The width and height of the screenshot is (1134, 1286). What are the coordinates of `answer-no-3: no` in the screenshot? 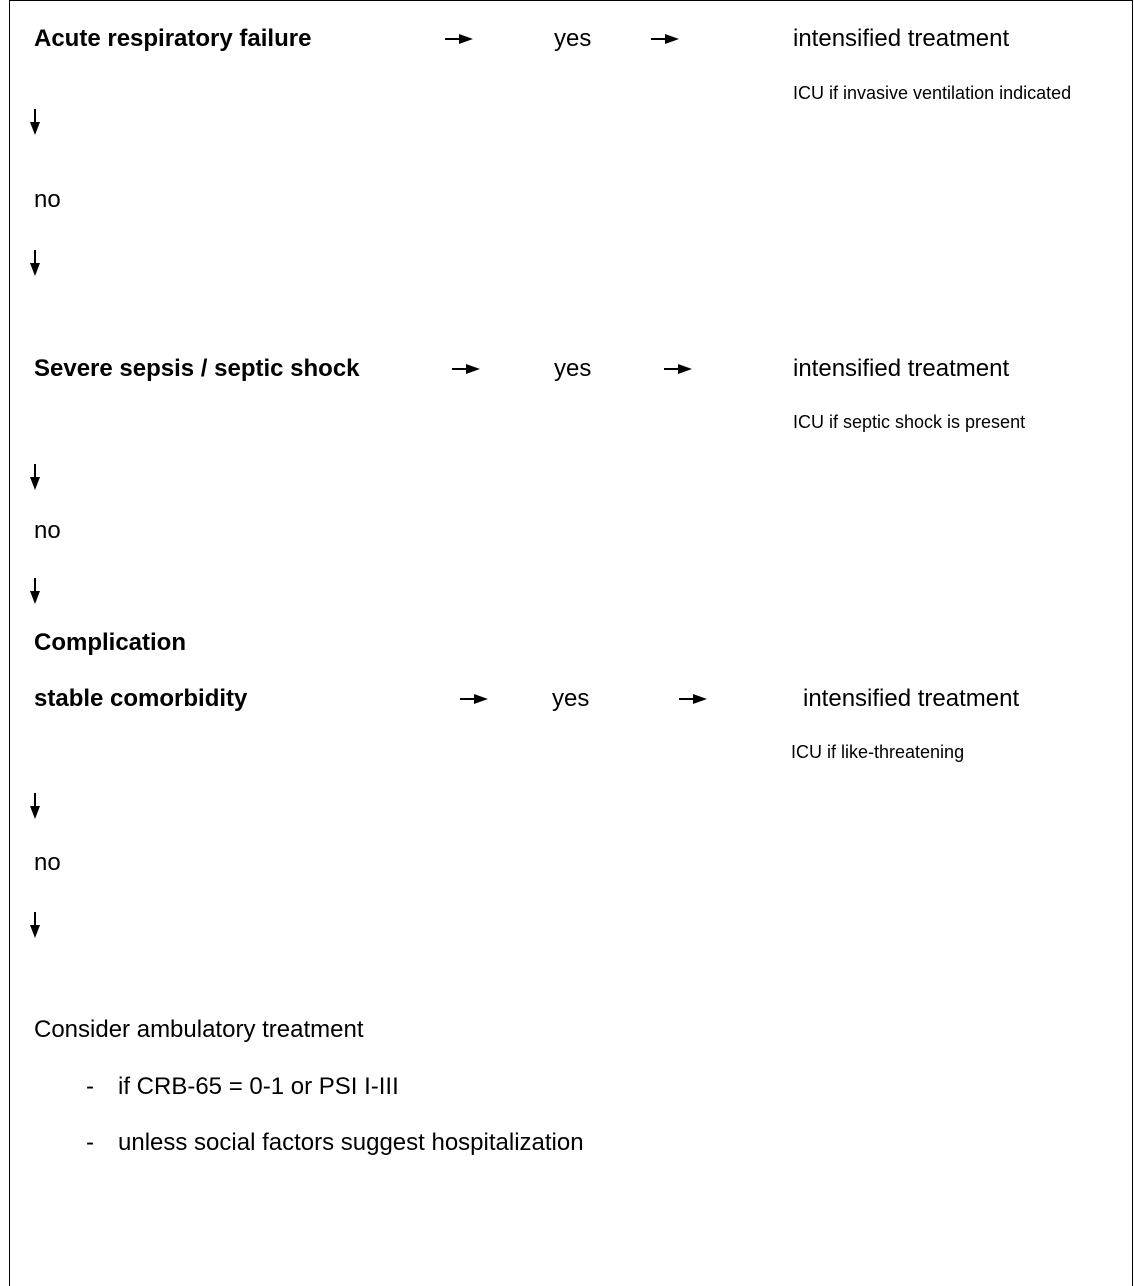 It's located at (47, 862).